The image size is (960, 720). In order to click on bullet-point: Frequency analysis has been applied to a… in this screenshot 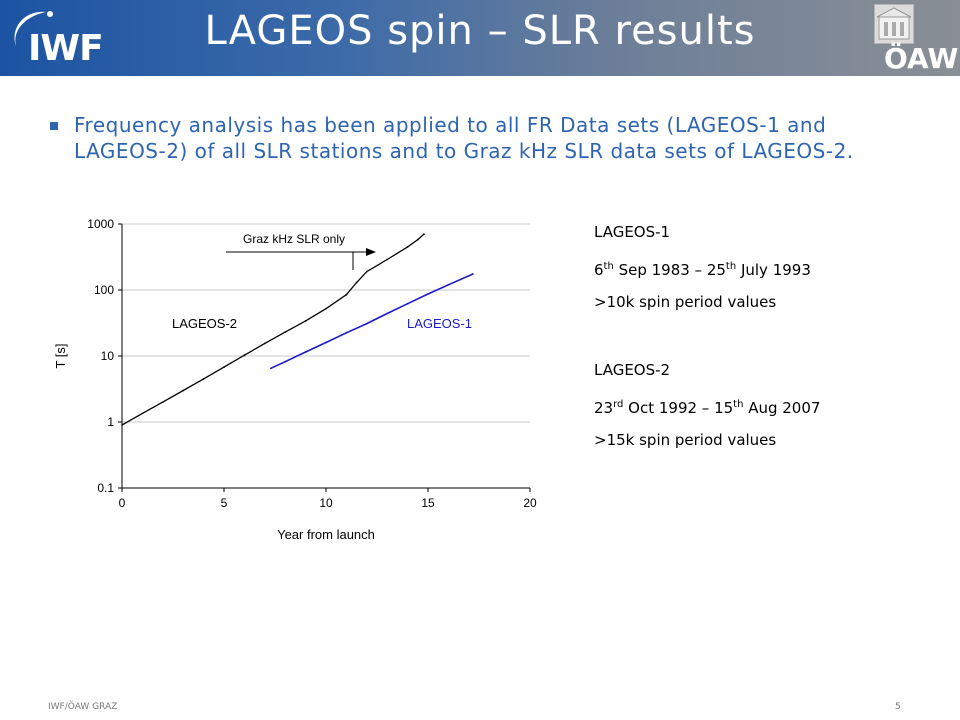, I will do `click(470, 138)`.